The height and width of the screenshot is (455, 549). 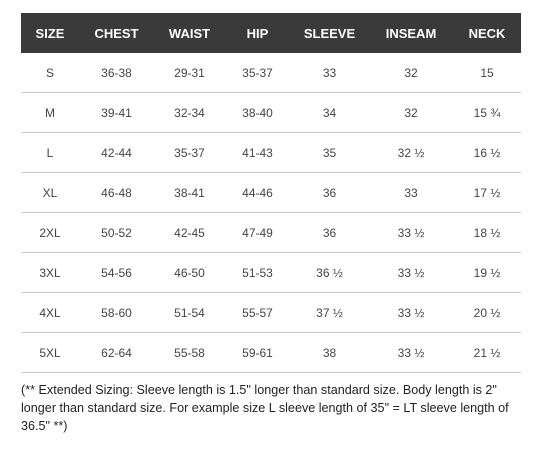 I want to click on cell-waist: 35-37, so click(x=189, y=152).